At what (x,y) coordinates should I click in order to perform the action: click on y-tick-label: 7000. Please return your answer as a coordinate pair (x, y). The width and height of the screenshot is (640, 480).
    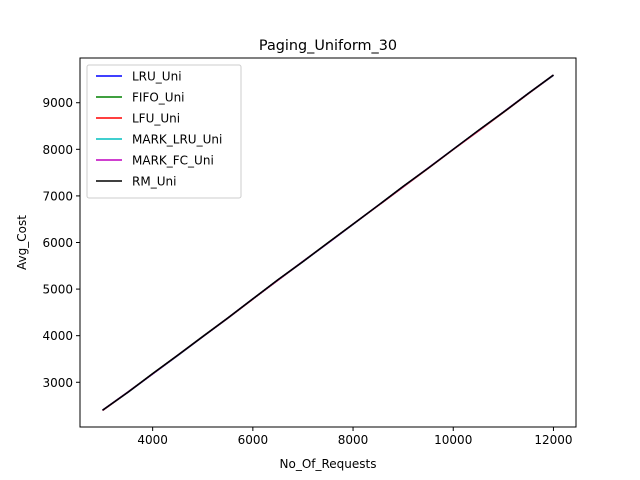
    Looking at the image, I should click on (57, 196).